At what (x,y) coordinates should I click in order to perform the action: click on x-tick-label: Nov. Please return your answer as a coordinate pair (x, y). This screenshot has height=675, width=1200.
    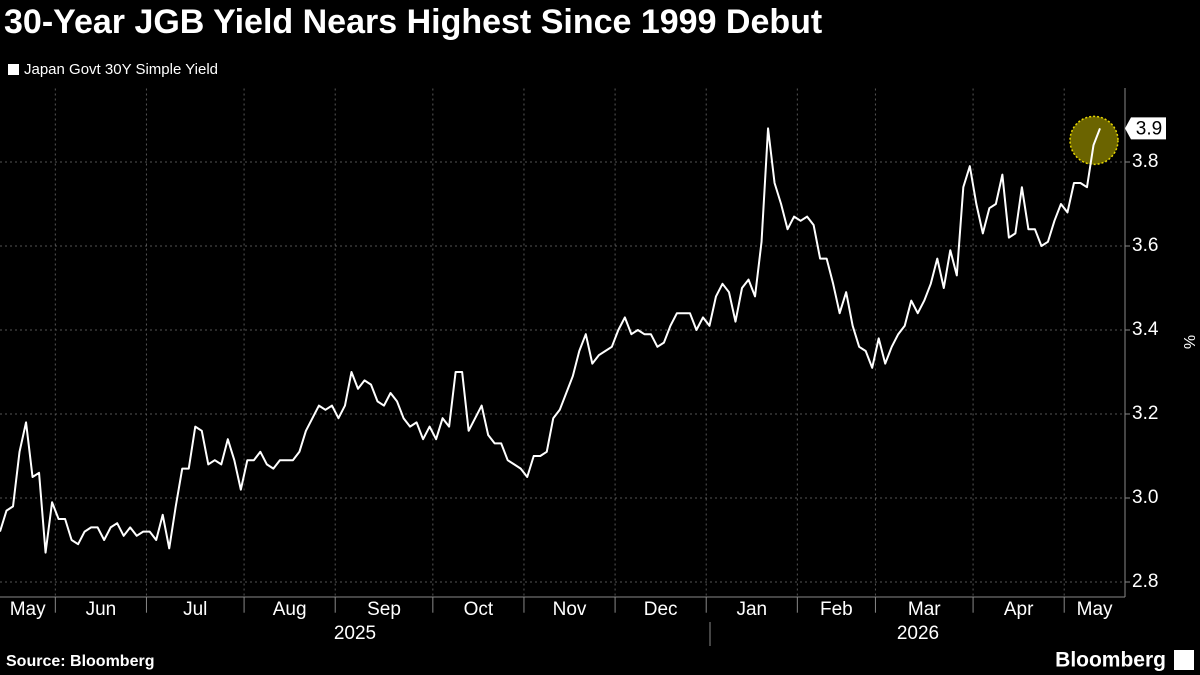
    Looking at the image, I should click on (570, 609).